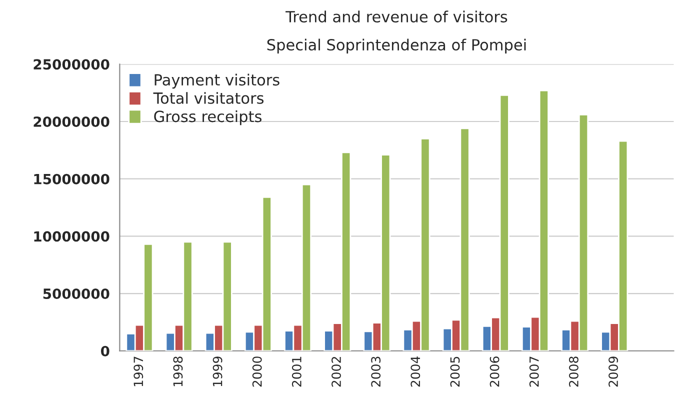 The height and width of the screenshot is (401, 684). Describe the element at coordinates (455, 371) in the screenshot. I see `x-tick-label: 2005` at that location.